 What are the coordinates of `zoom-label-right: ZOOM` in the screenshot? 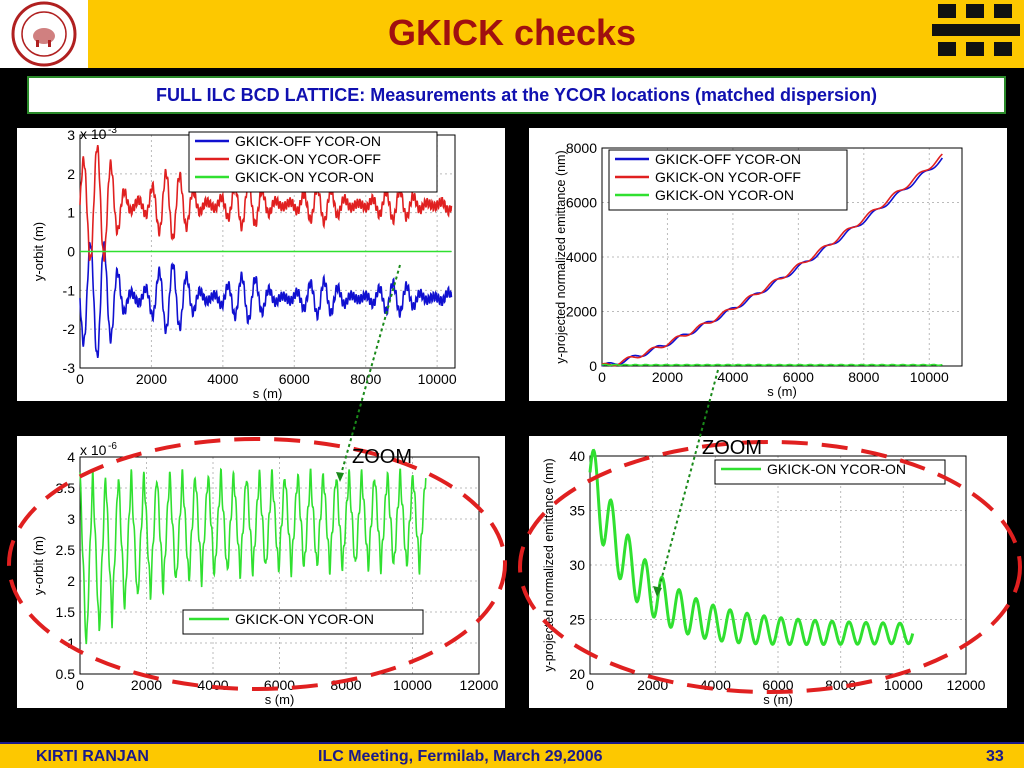 It's located at (732, 448).